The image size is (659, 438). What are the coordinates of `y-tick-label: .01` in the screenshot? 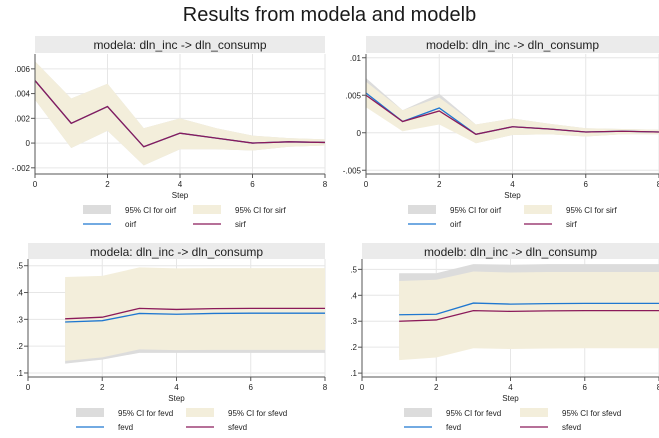 It's located at (356, 58).